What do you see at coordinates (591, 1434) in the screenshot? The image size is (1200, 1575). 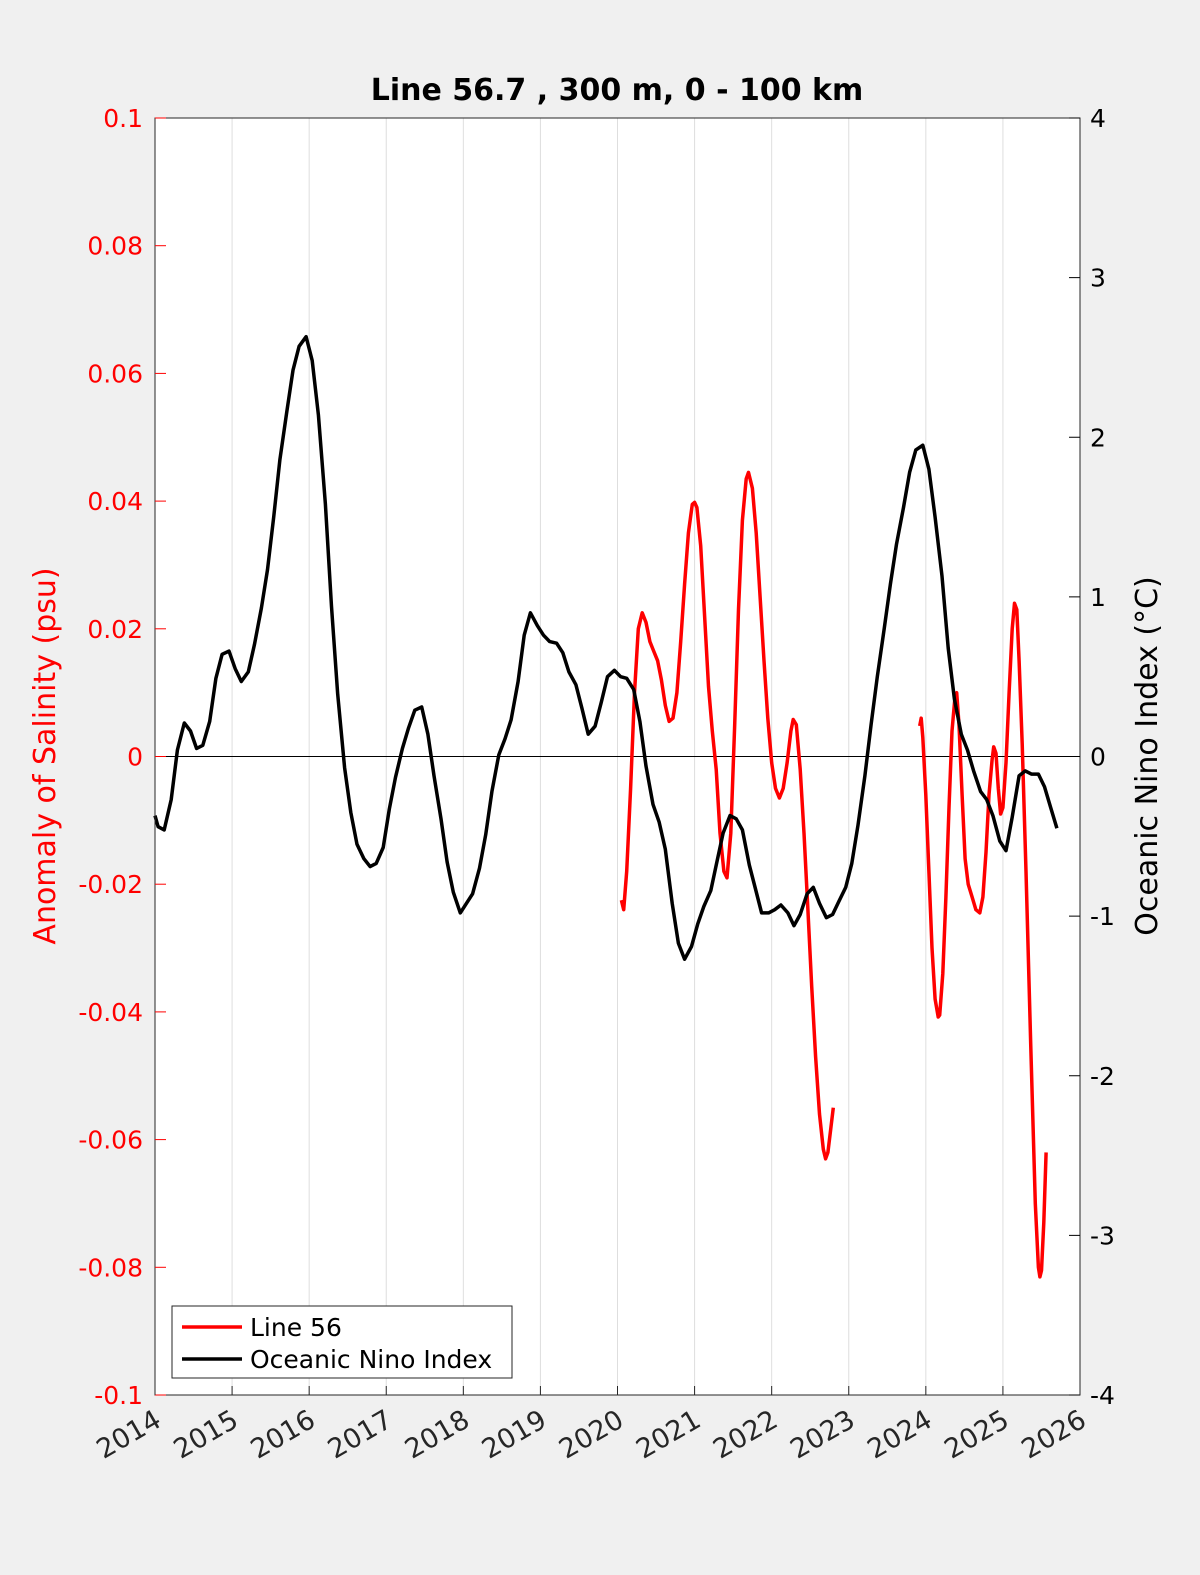 I see `x-tick-label: 2020` at bounding box center [591, 1434].